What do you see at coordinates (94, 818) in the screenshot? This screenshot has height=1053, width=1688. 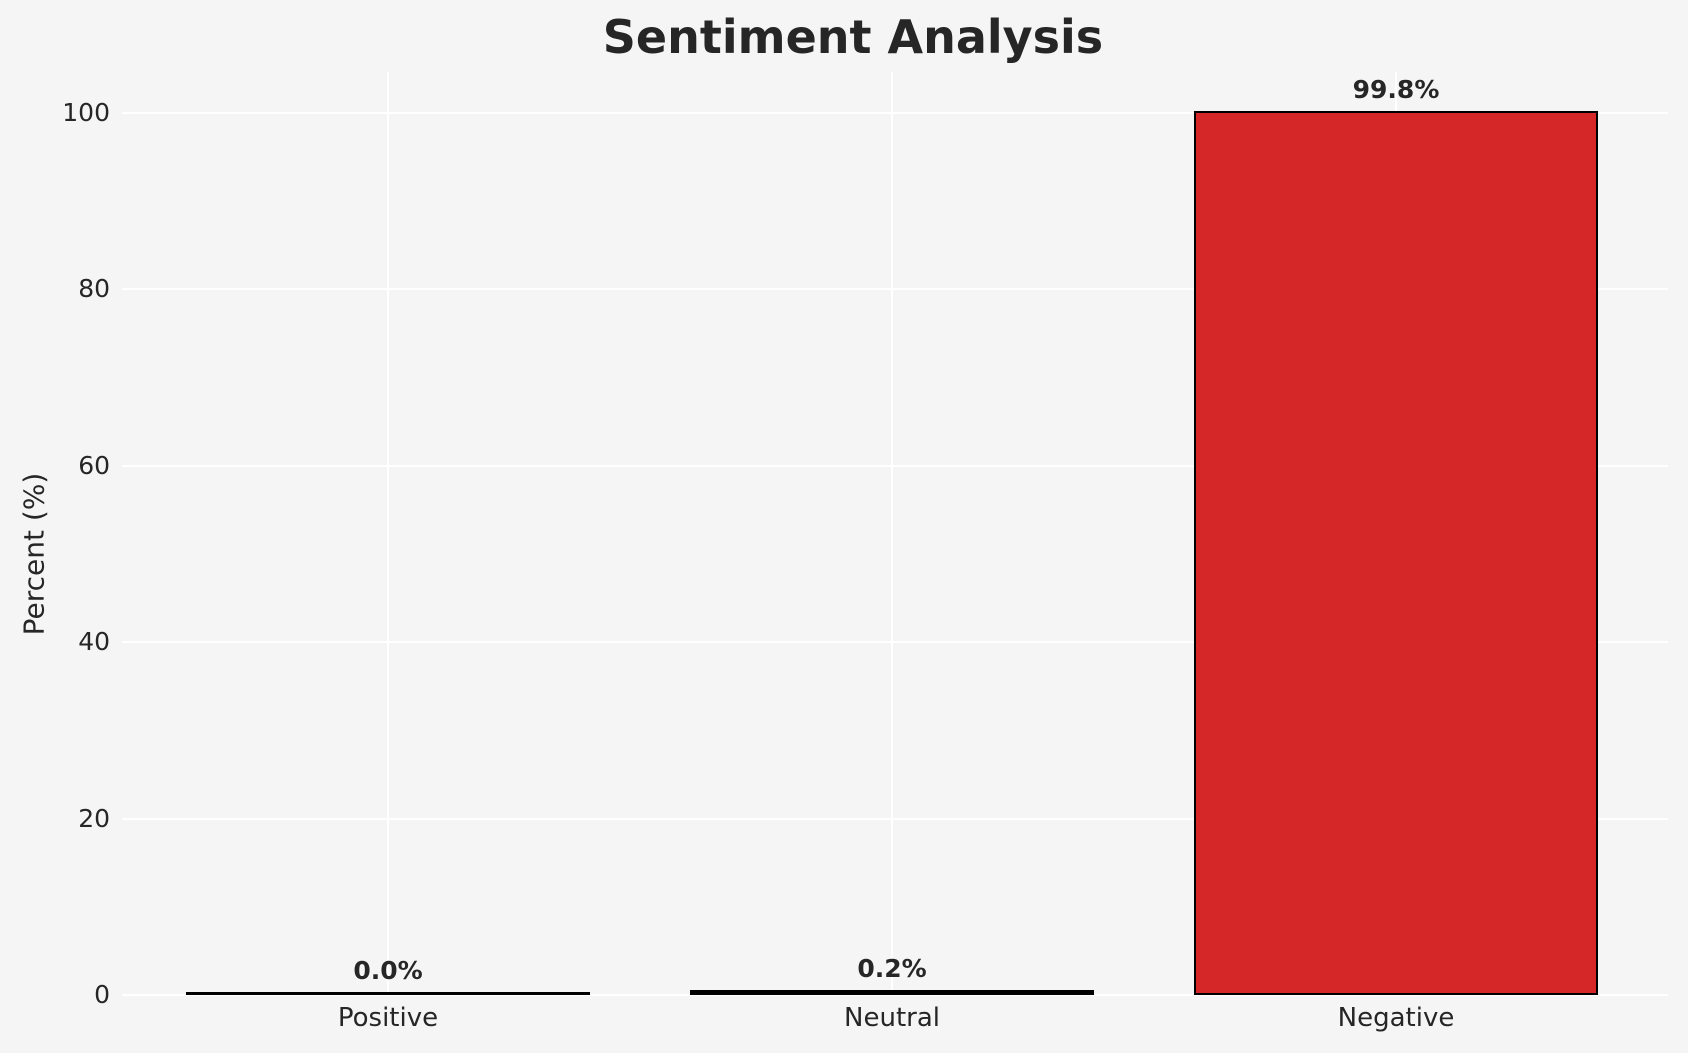 I see `y-tick-label: 20` at bounding box center [94, 818].